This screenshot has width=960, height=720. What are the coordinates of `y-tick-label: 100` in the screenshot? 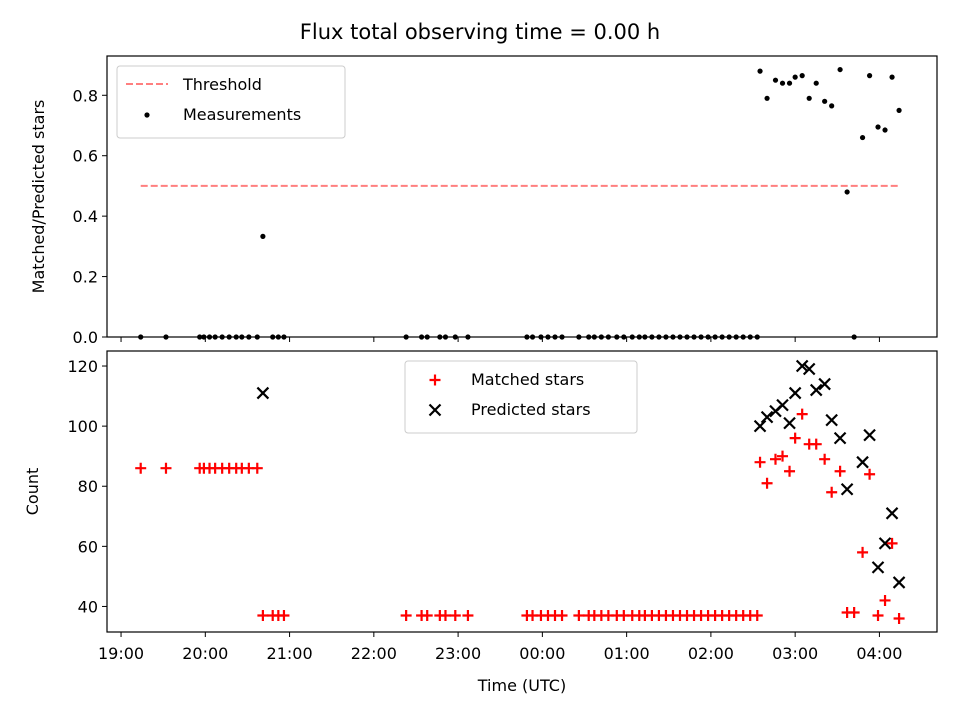 It's located at (82, 426).